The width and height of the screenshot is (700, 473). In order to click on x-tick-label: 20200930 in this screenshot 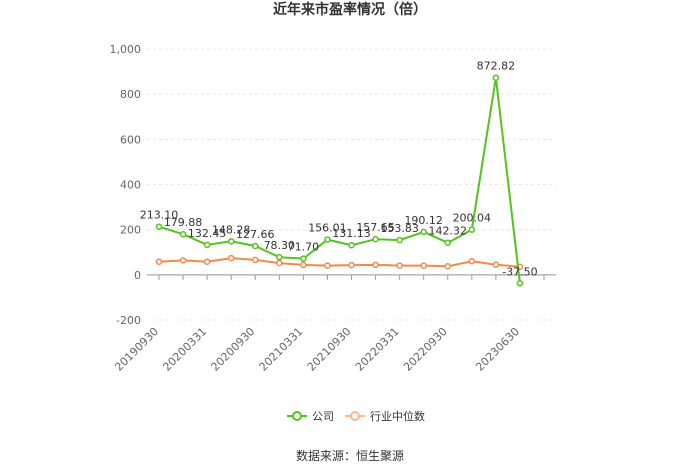, I will do `click(233, 349)`.